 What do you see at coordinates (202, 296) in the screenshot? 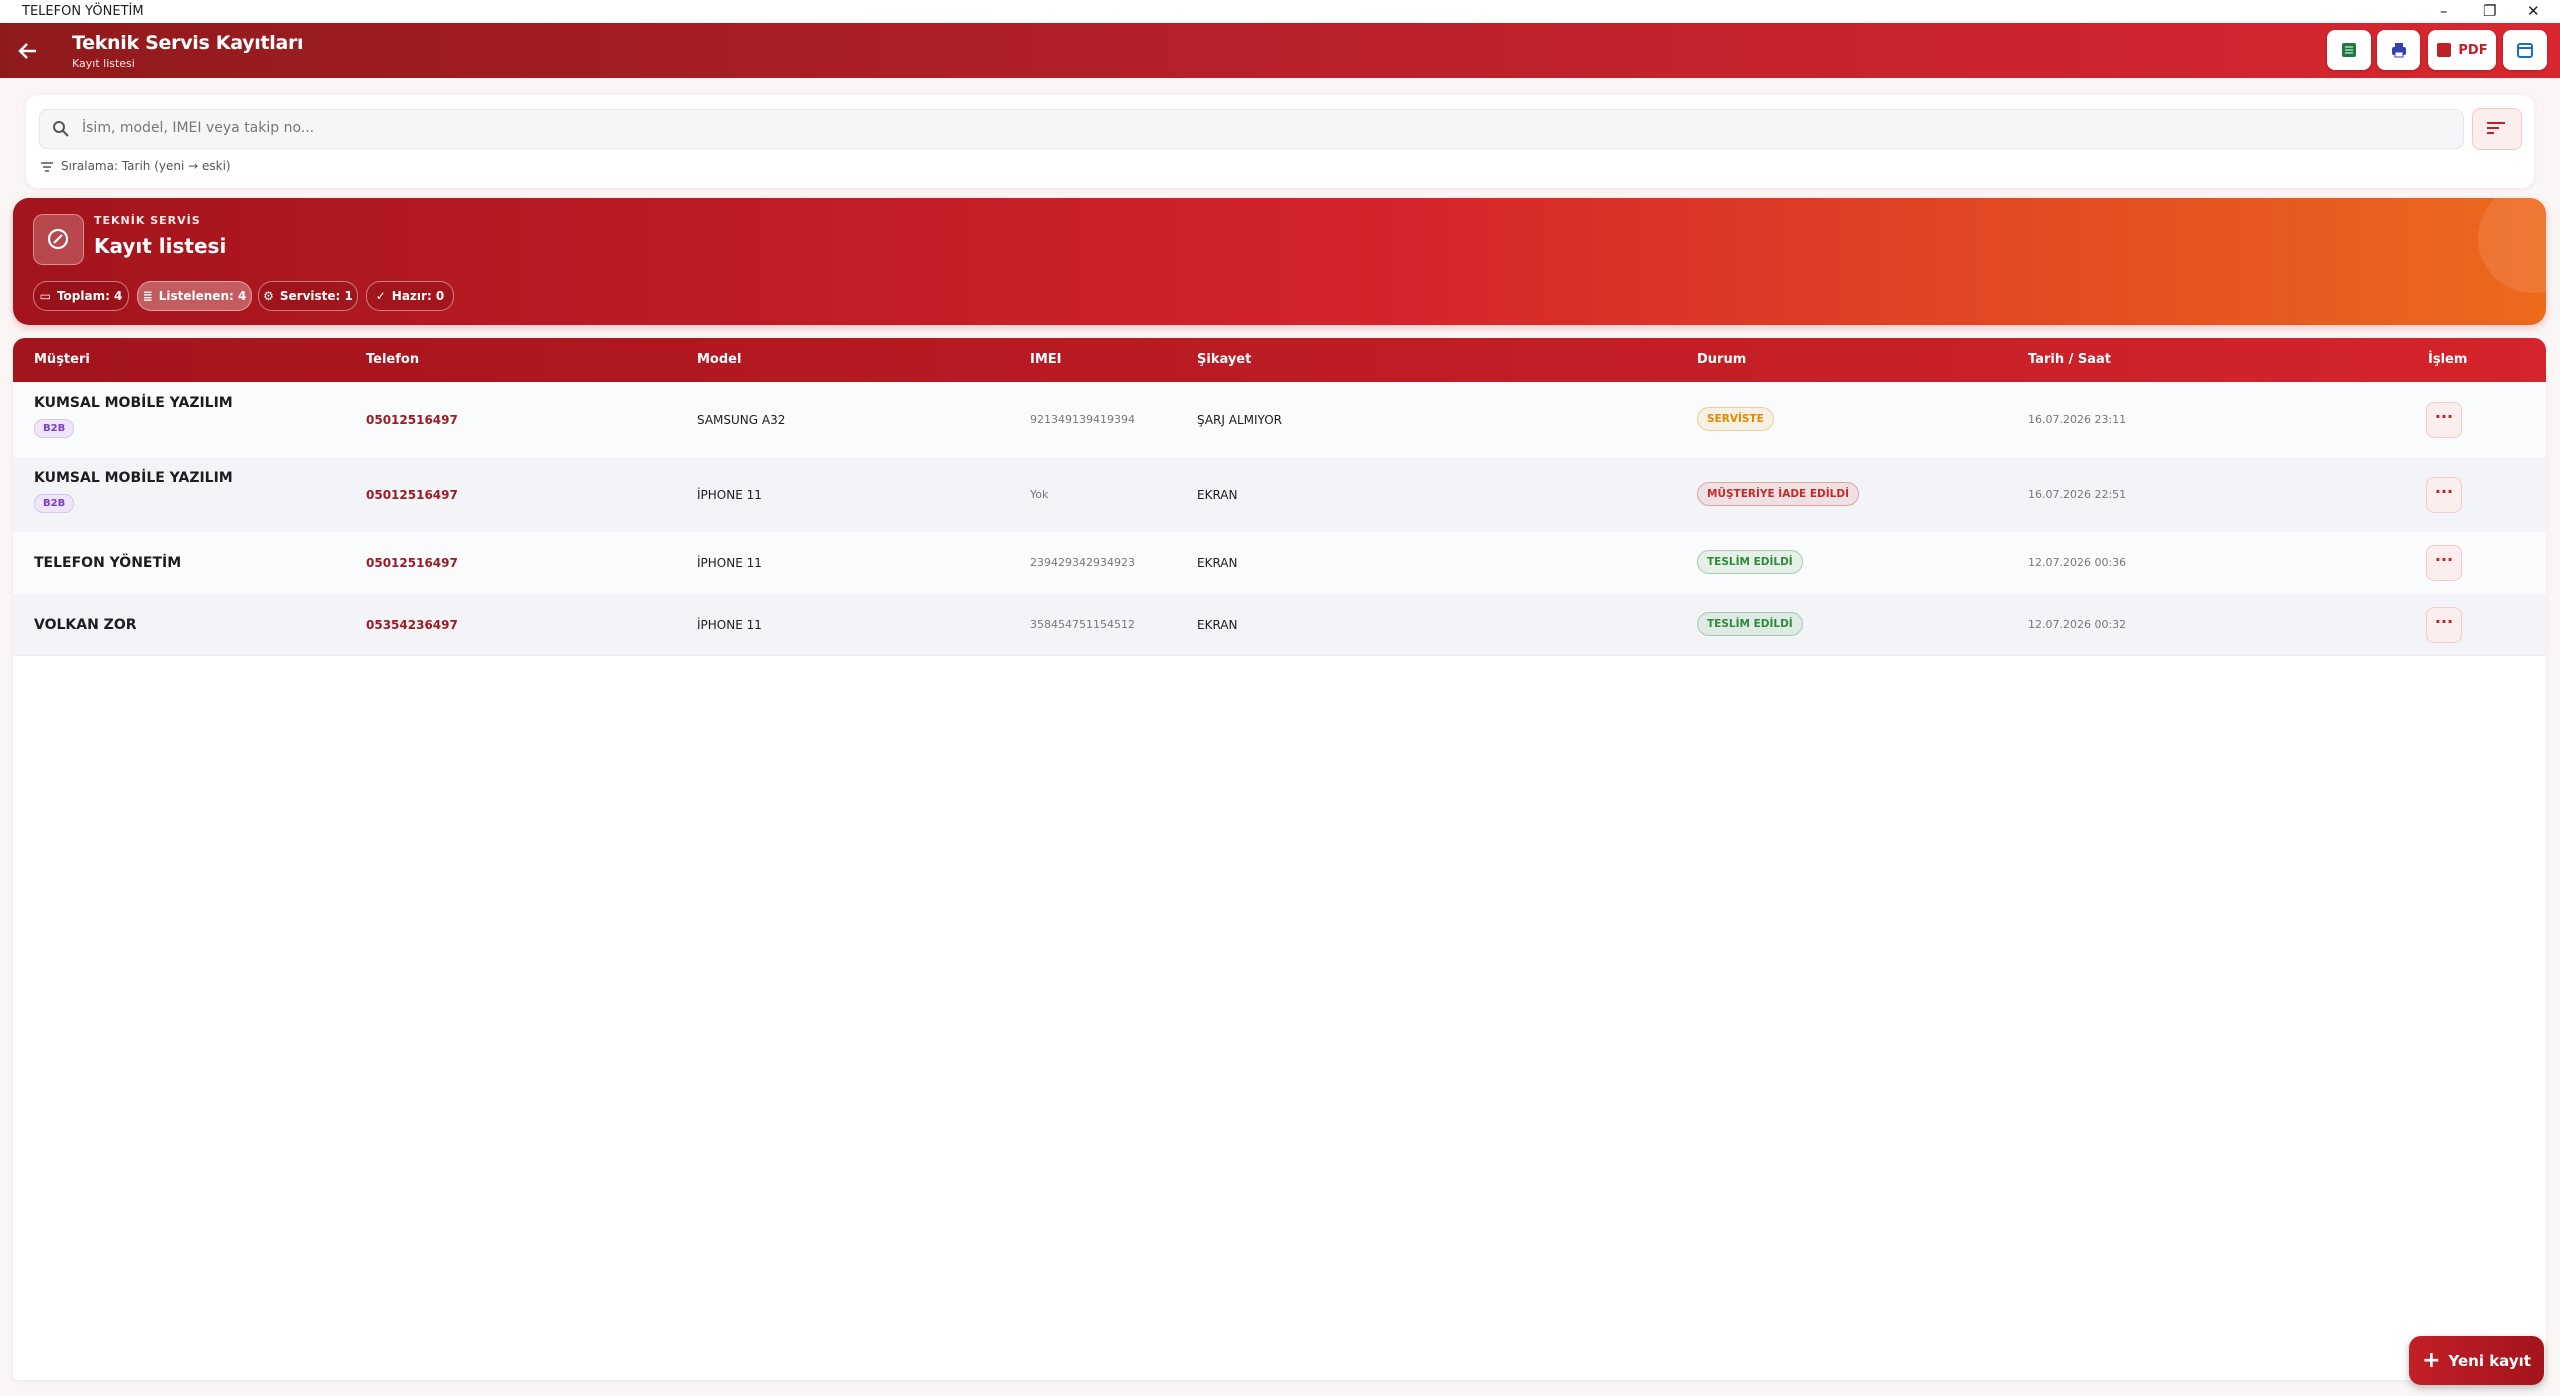
I see `chip-label: Listelenen: 4` at bounding box center [202, 296].